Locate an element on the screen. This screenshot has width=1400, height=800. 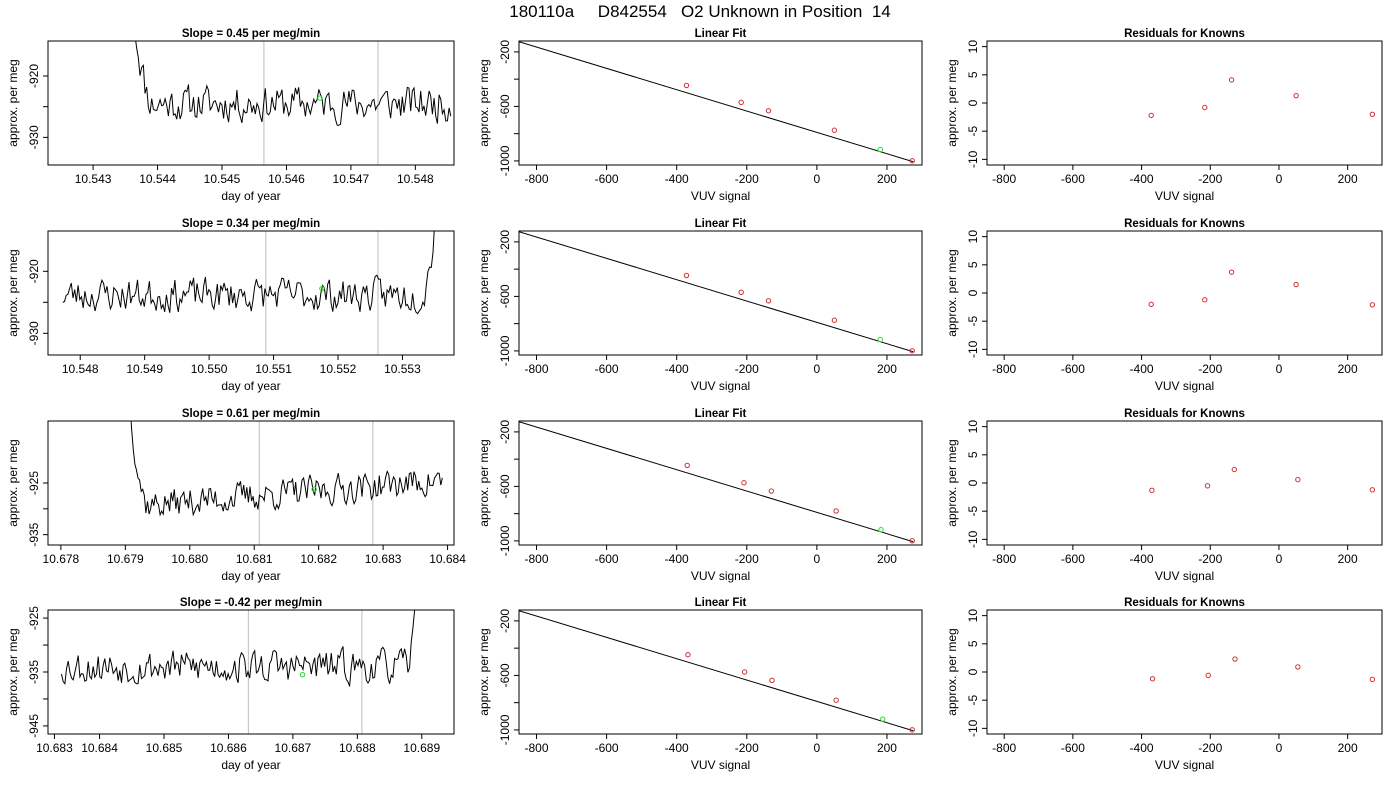
y-tick-label: -920 is located at coordinates (34, 271).